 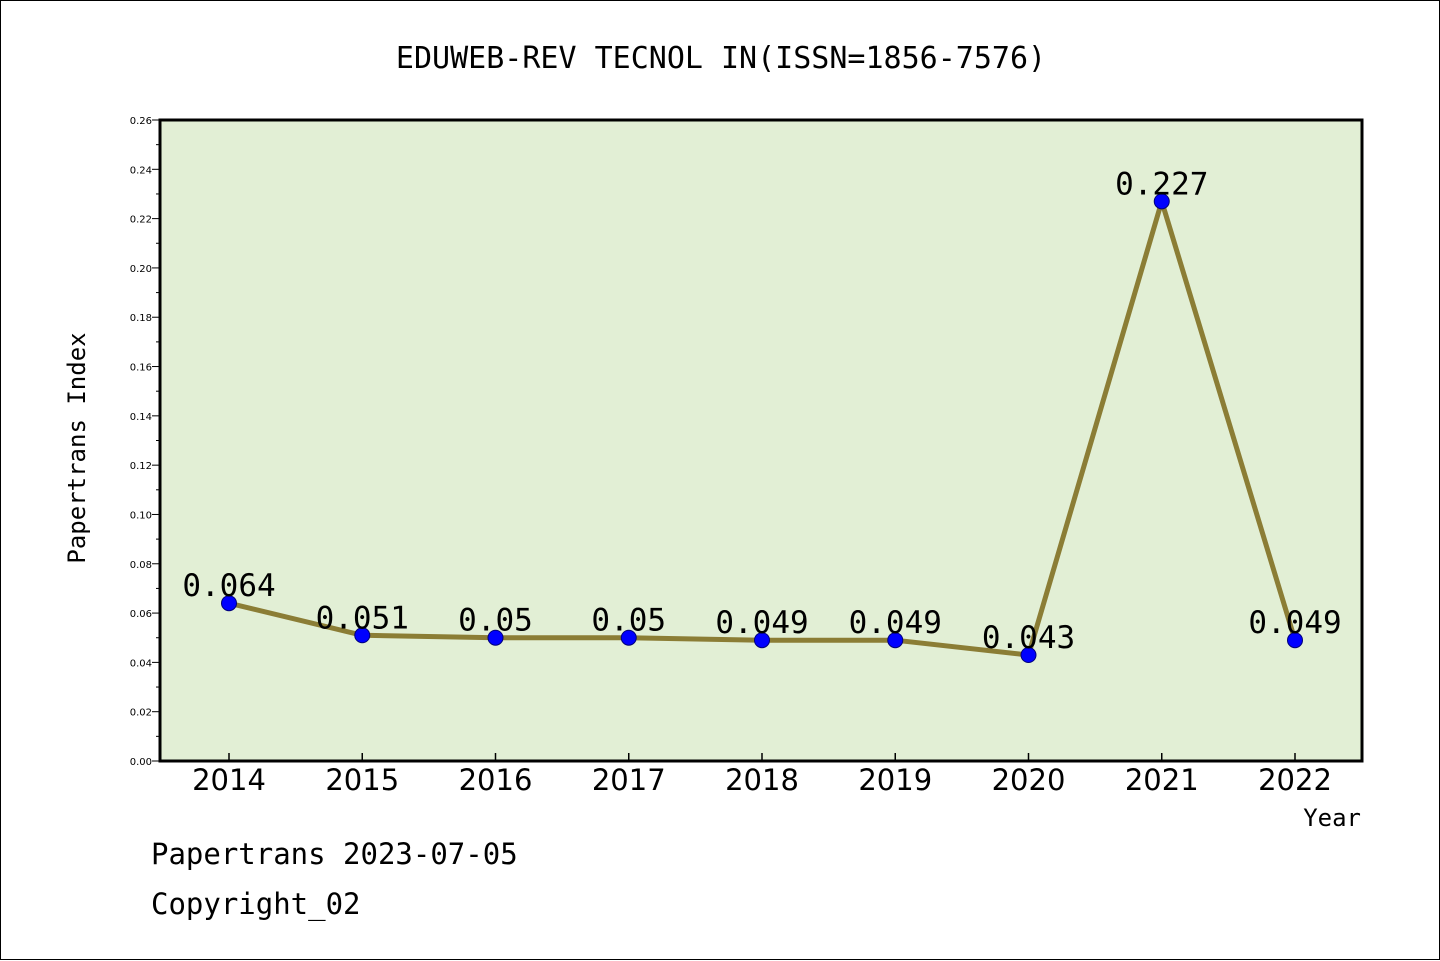 I want to click on y-tick-label: 0.14, so click(x=141, y=417).